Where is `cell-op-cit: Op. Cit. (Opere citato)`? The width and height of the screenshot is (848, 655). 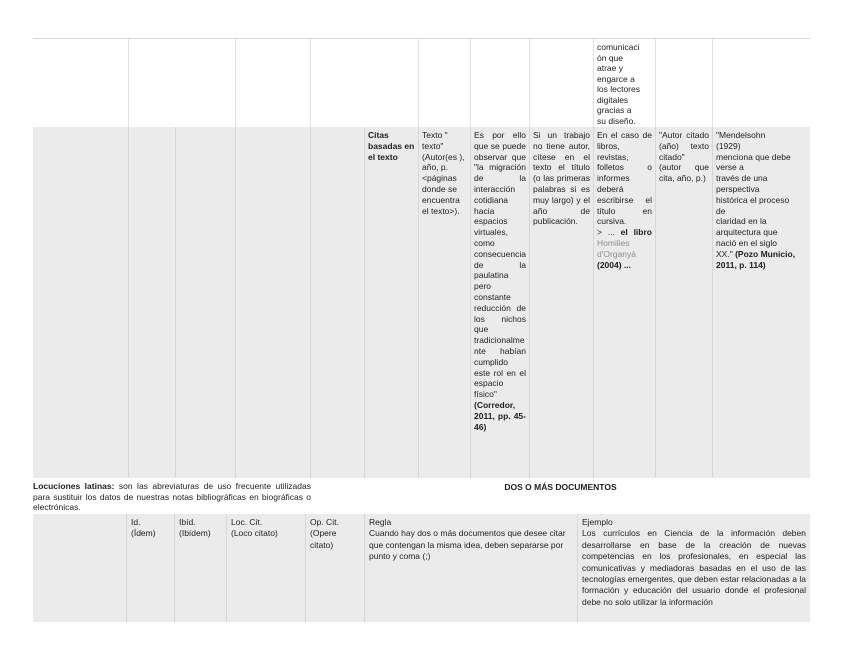 cell-op-cit: Op. Cit. (Opere citato) is located at coordinates (335, 568).